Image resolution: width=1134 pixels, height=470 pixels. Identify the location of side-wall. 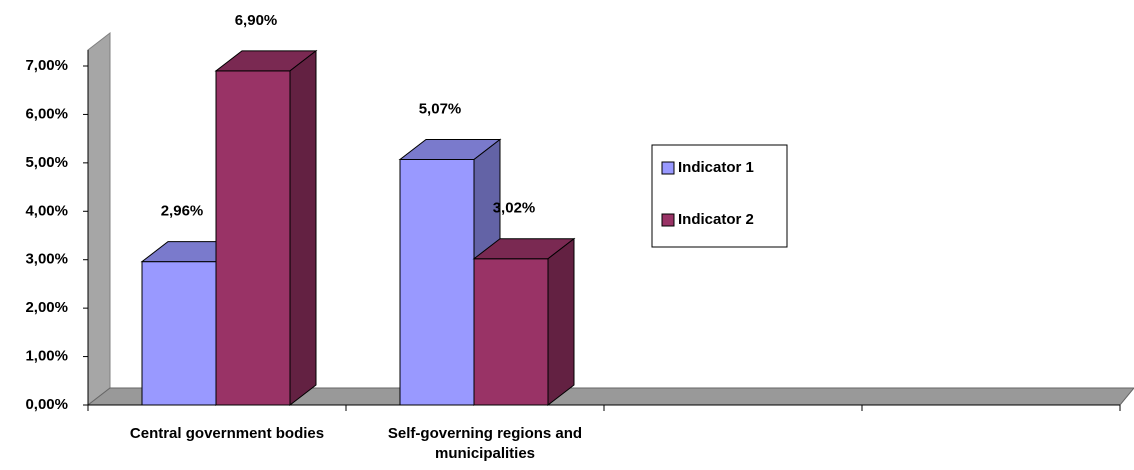
(99, 219).